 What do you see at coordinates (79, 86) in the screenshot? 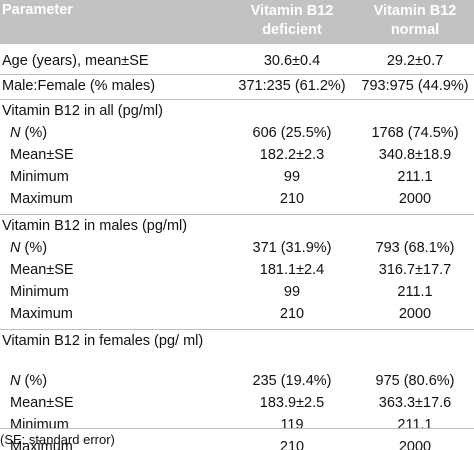
I see `row-label: Male:Female (% males)` at bounding box center [79, 86].